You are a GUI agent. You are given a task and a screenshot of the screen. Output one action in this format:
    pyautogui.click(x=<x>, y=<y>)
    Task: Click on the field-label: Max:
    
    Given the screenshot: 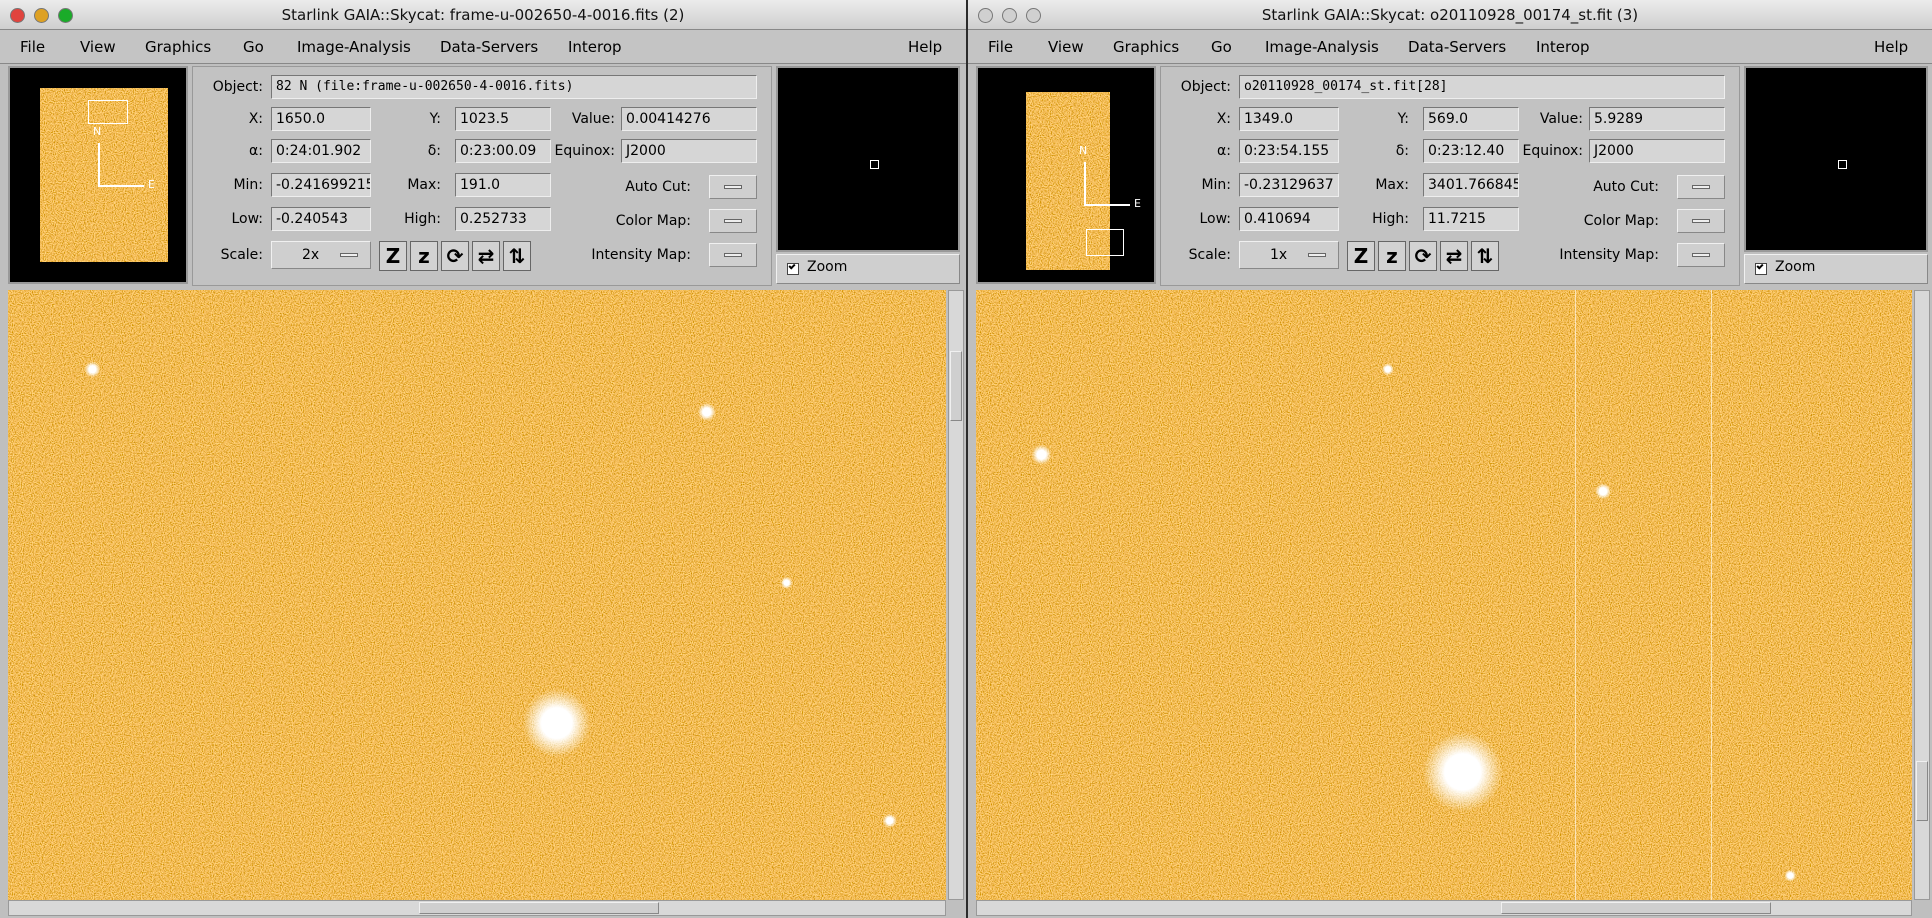 What is the action you would take?
    pyautogui.click(x=424, y=185)
    